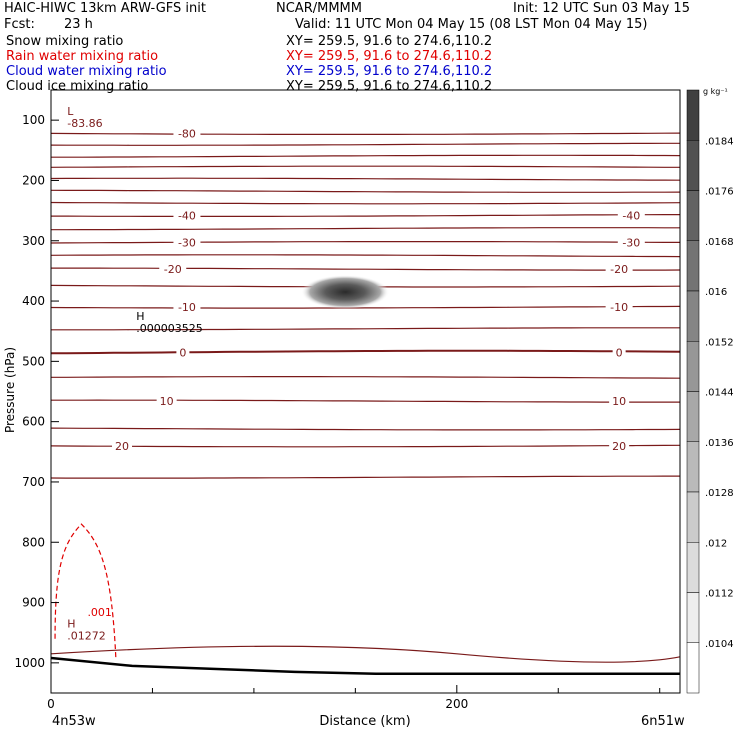 The width and height of the screenshot is (740, 740). What do you see at coordinates (719, 141) in the screenshot?
I see `colorbar-label: .0184` at bounding box center [719, 141].